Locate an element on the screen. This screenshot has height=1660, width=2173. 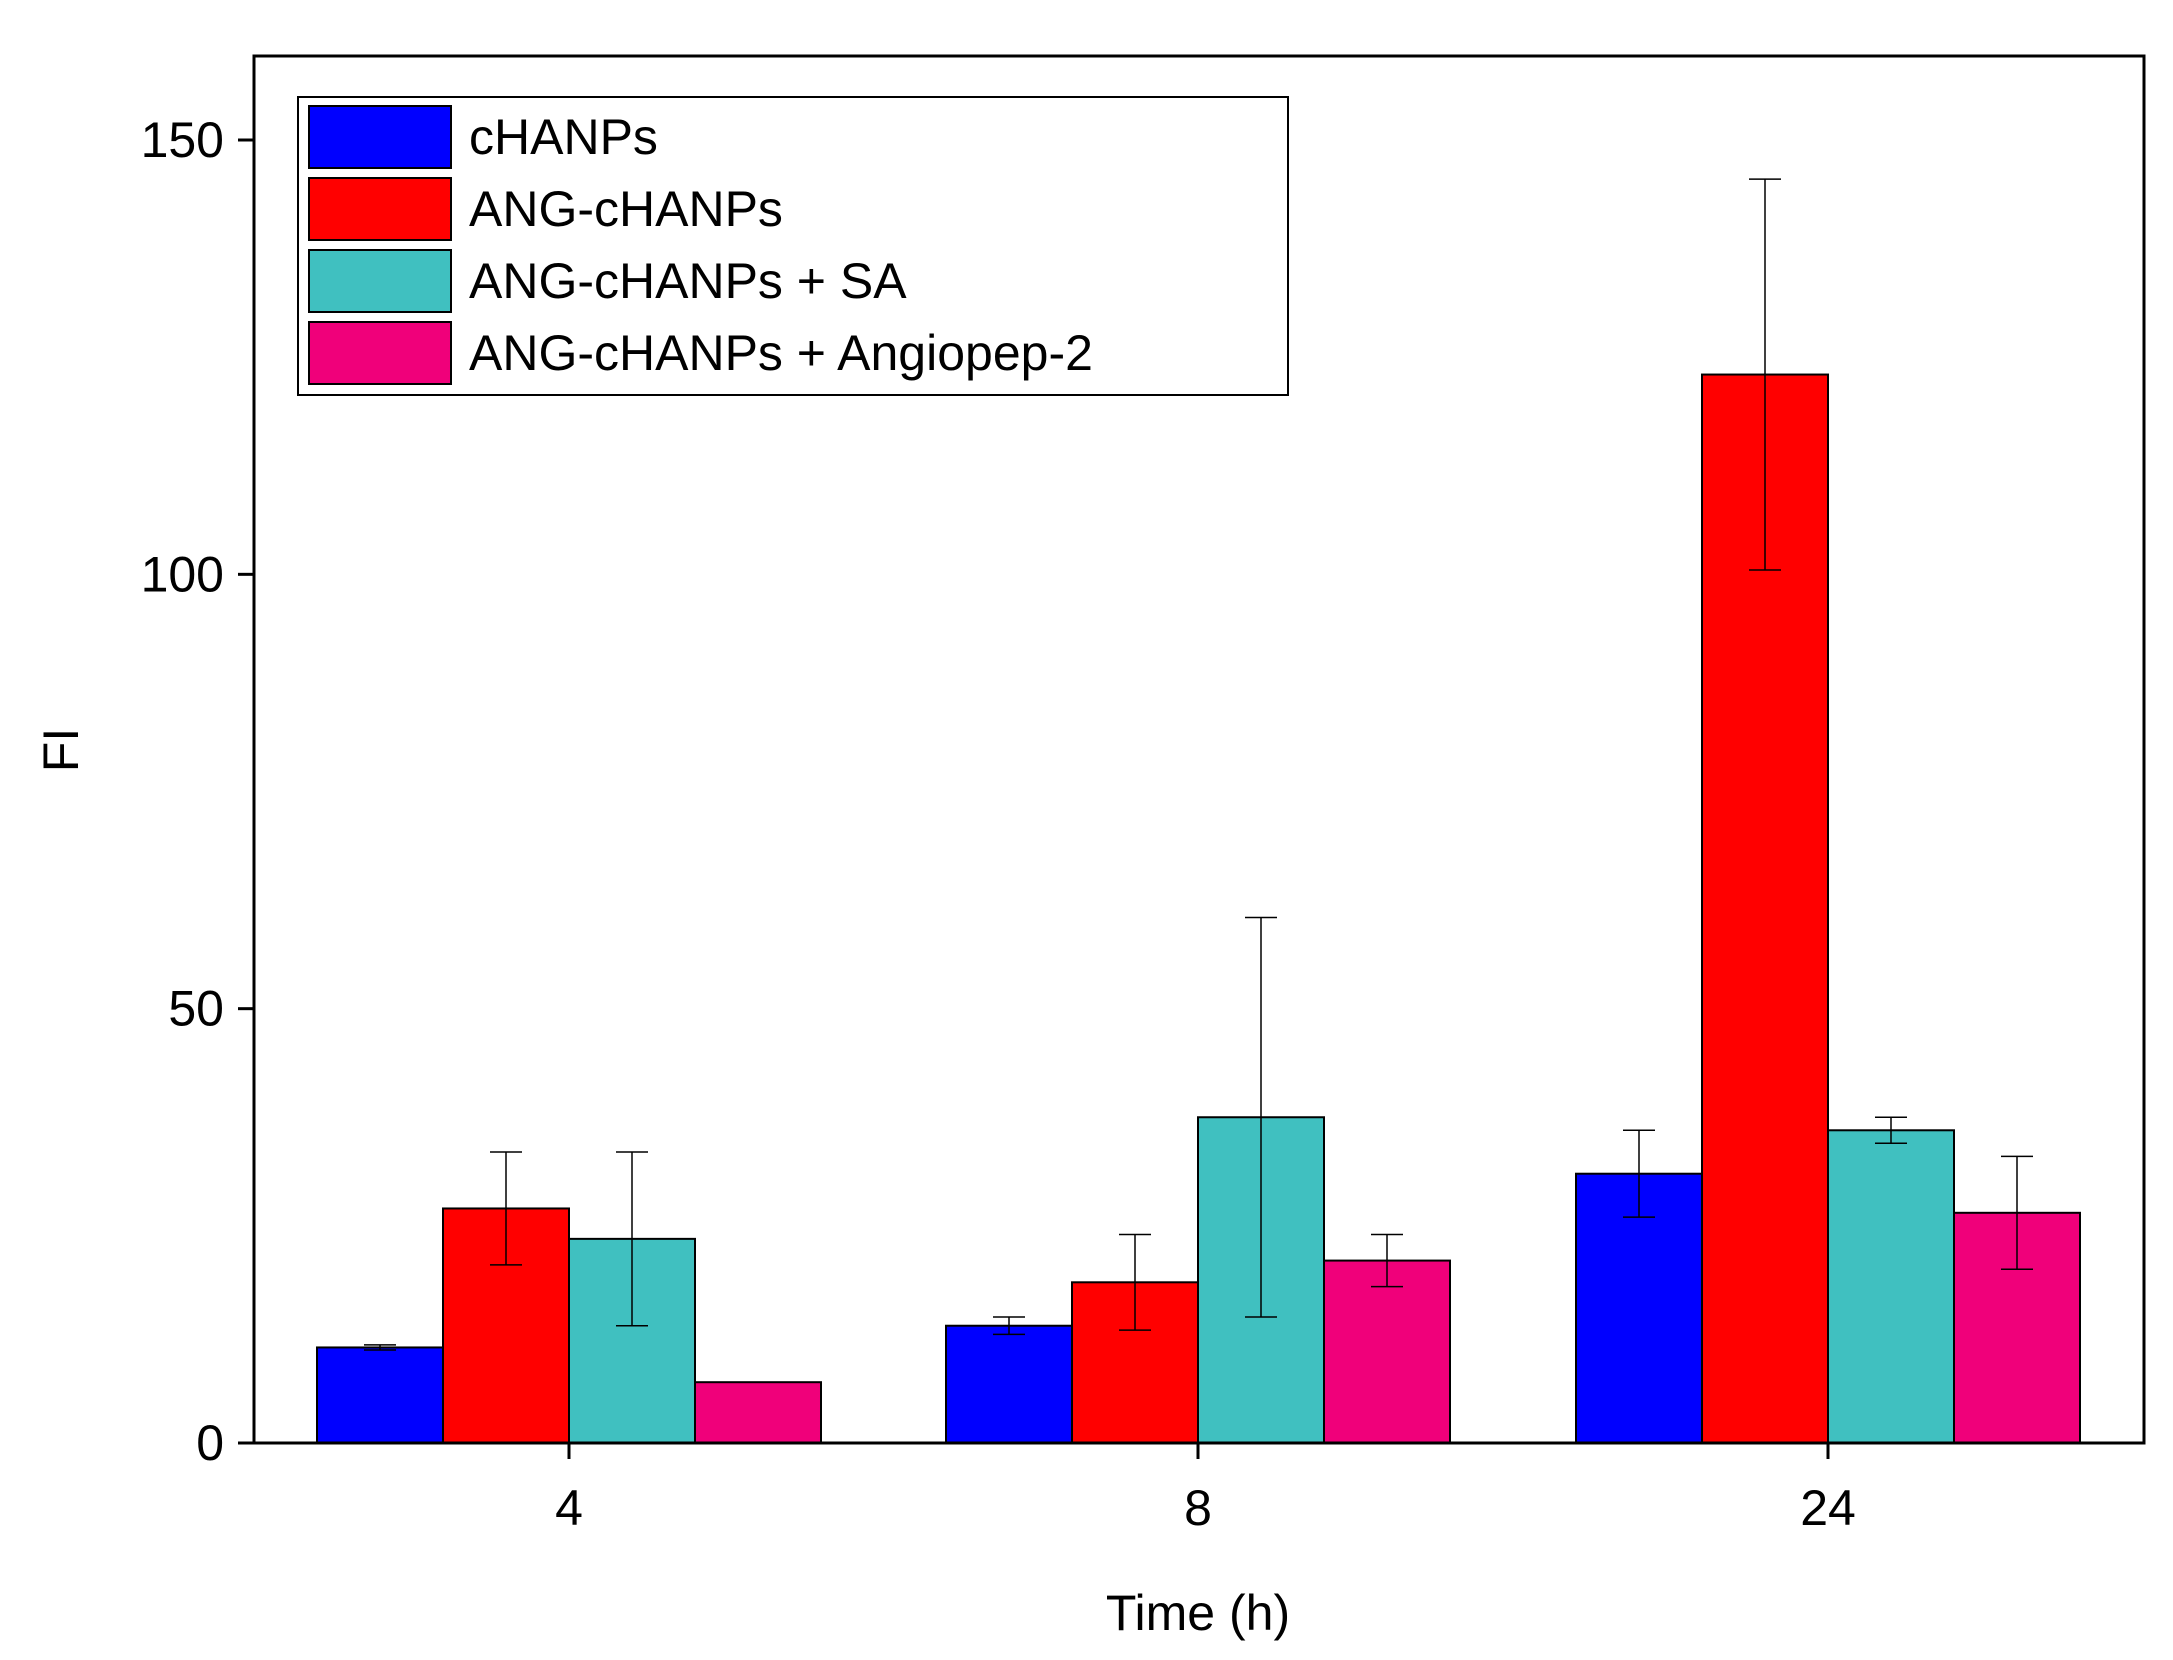
legend-swatch-ang-chanps-sa is located at coordinates (380, 281).